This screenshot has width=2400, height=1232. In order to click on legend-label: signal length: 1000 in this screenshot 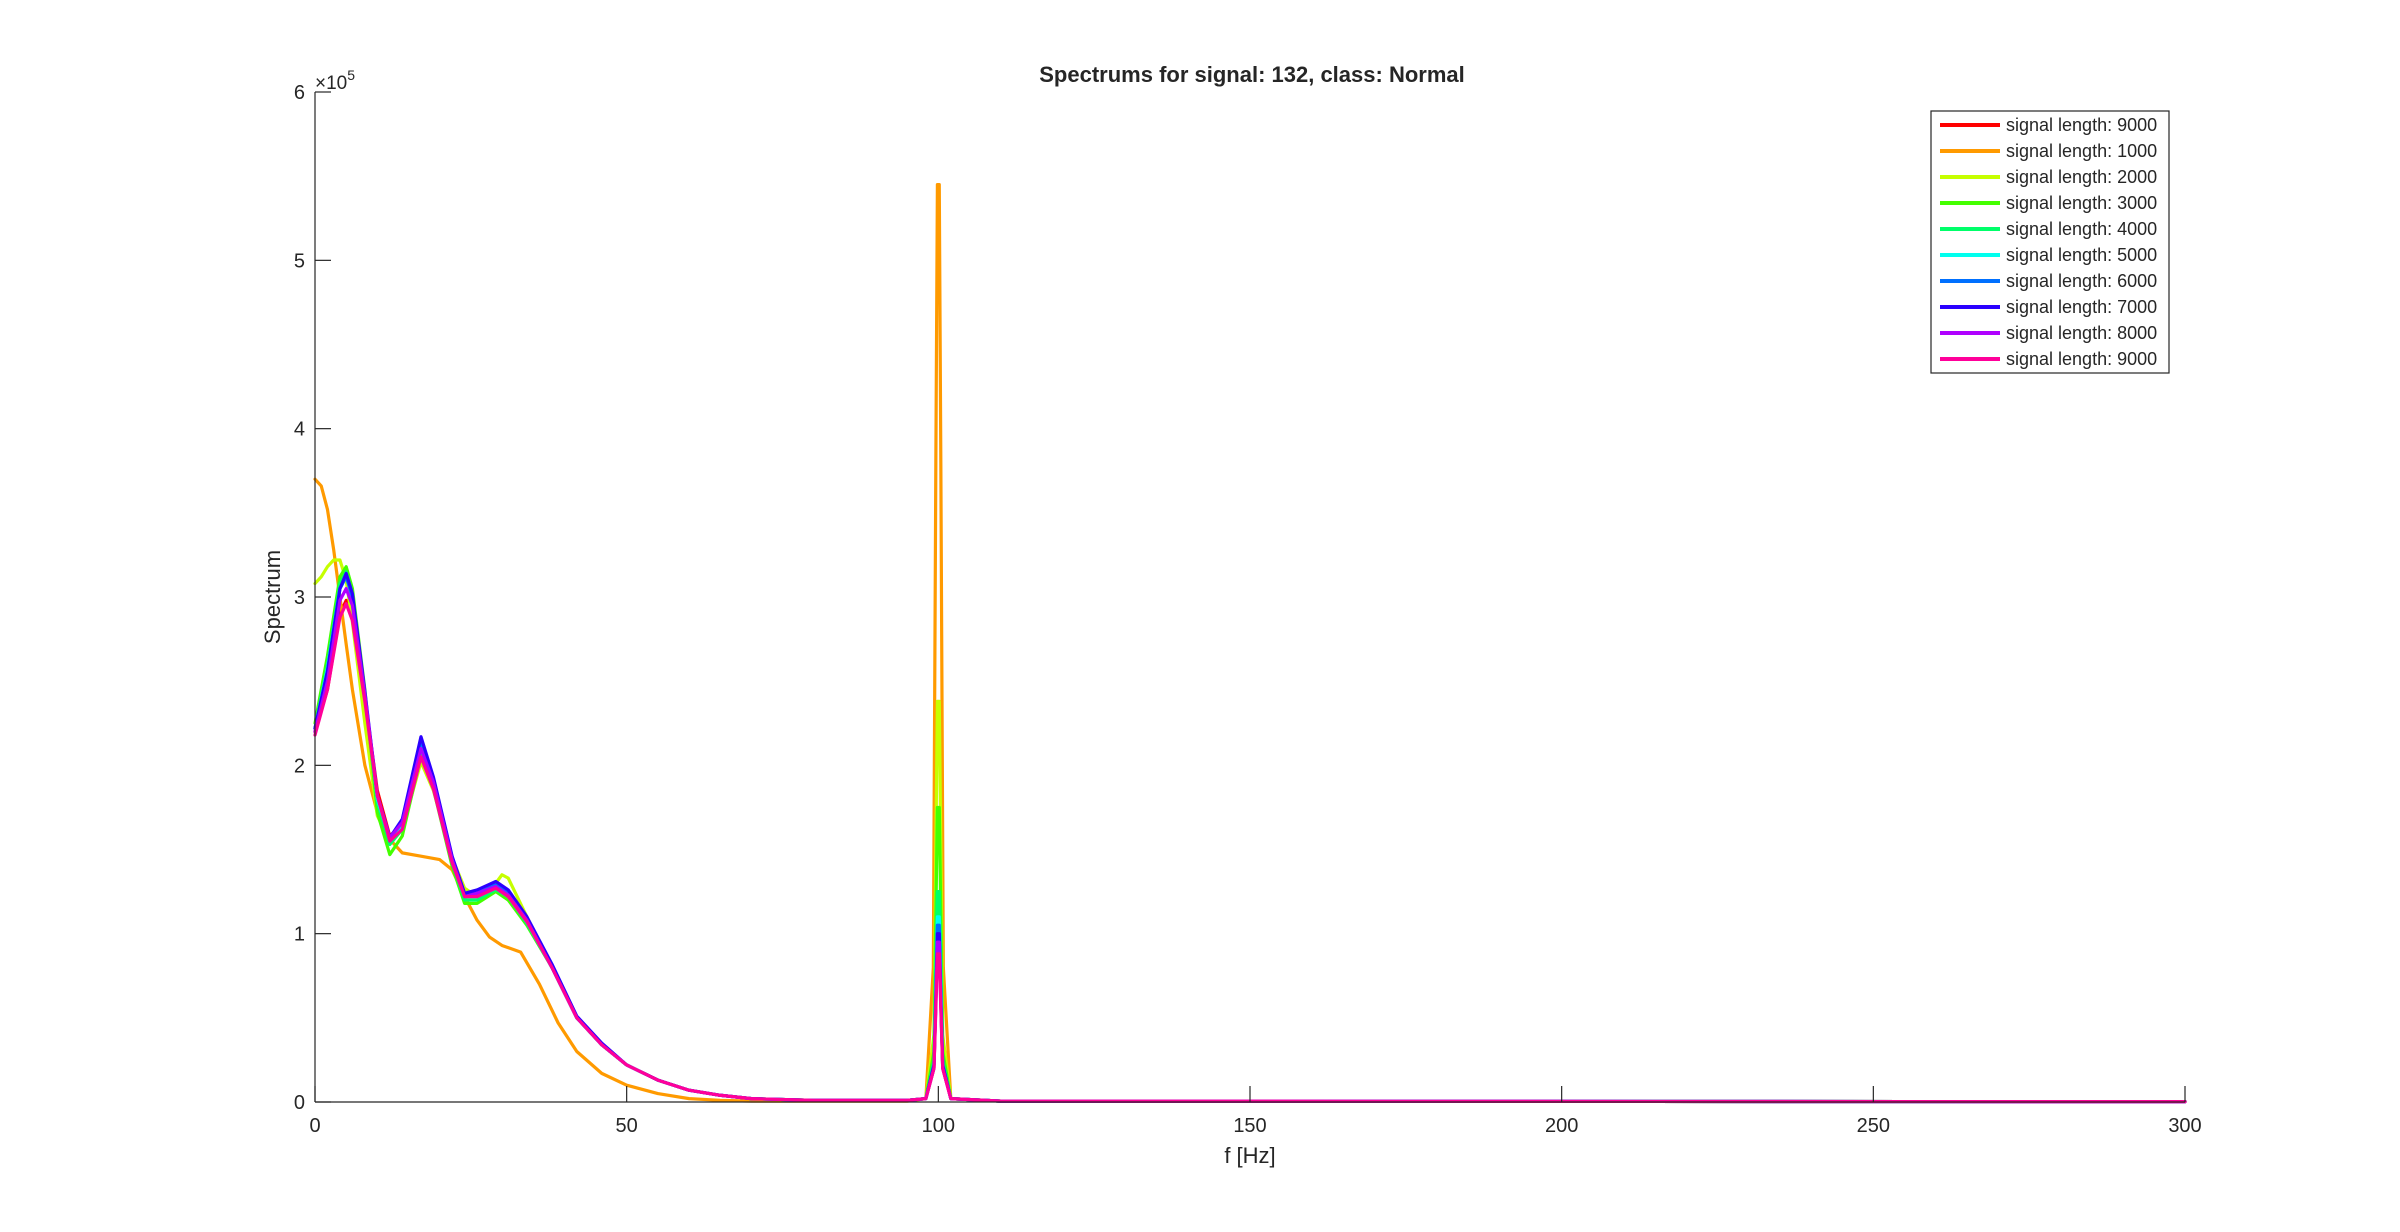, I will do `click(2081, 151)`.